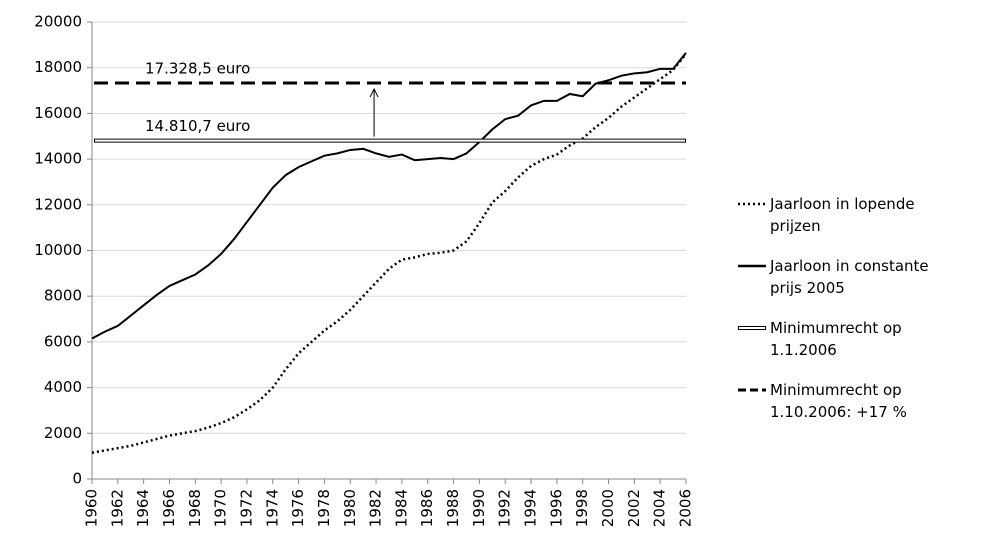 Image resolution: width=1002 pixels, height=547 pixels. What do you see at coordinates (63, 433) in the screenshot?
I see `y-tick-label: 2000` at bounding box center [63, 433].